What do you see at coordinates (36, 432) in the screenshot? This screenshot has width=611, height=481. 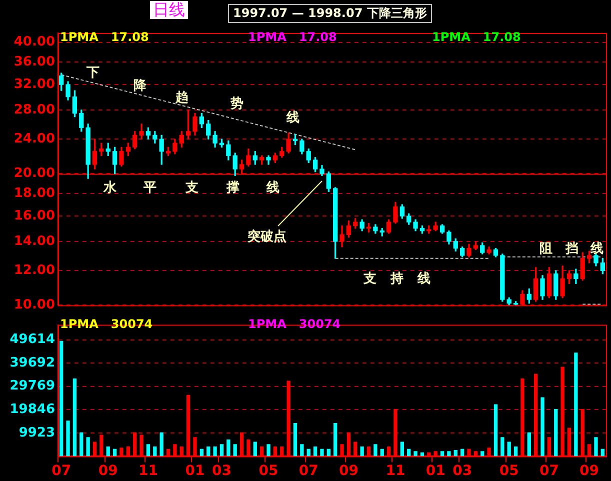 I see `y-tick-label: 9923` at bounding box center [36, 432].